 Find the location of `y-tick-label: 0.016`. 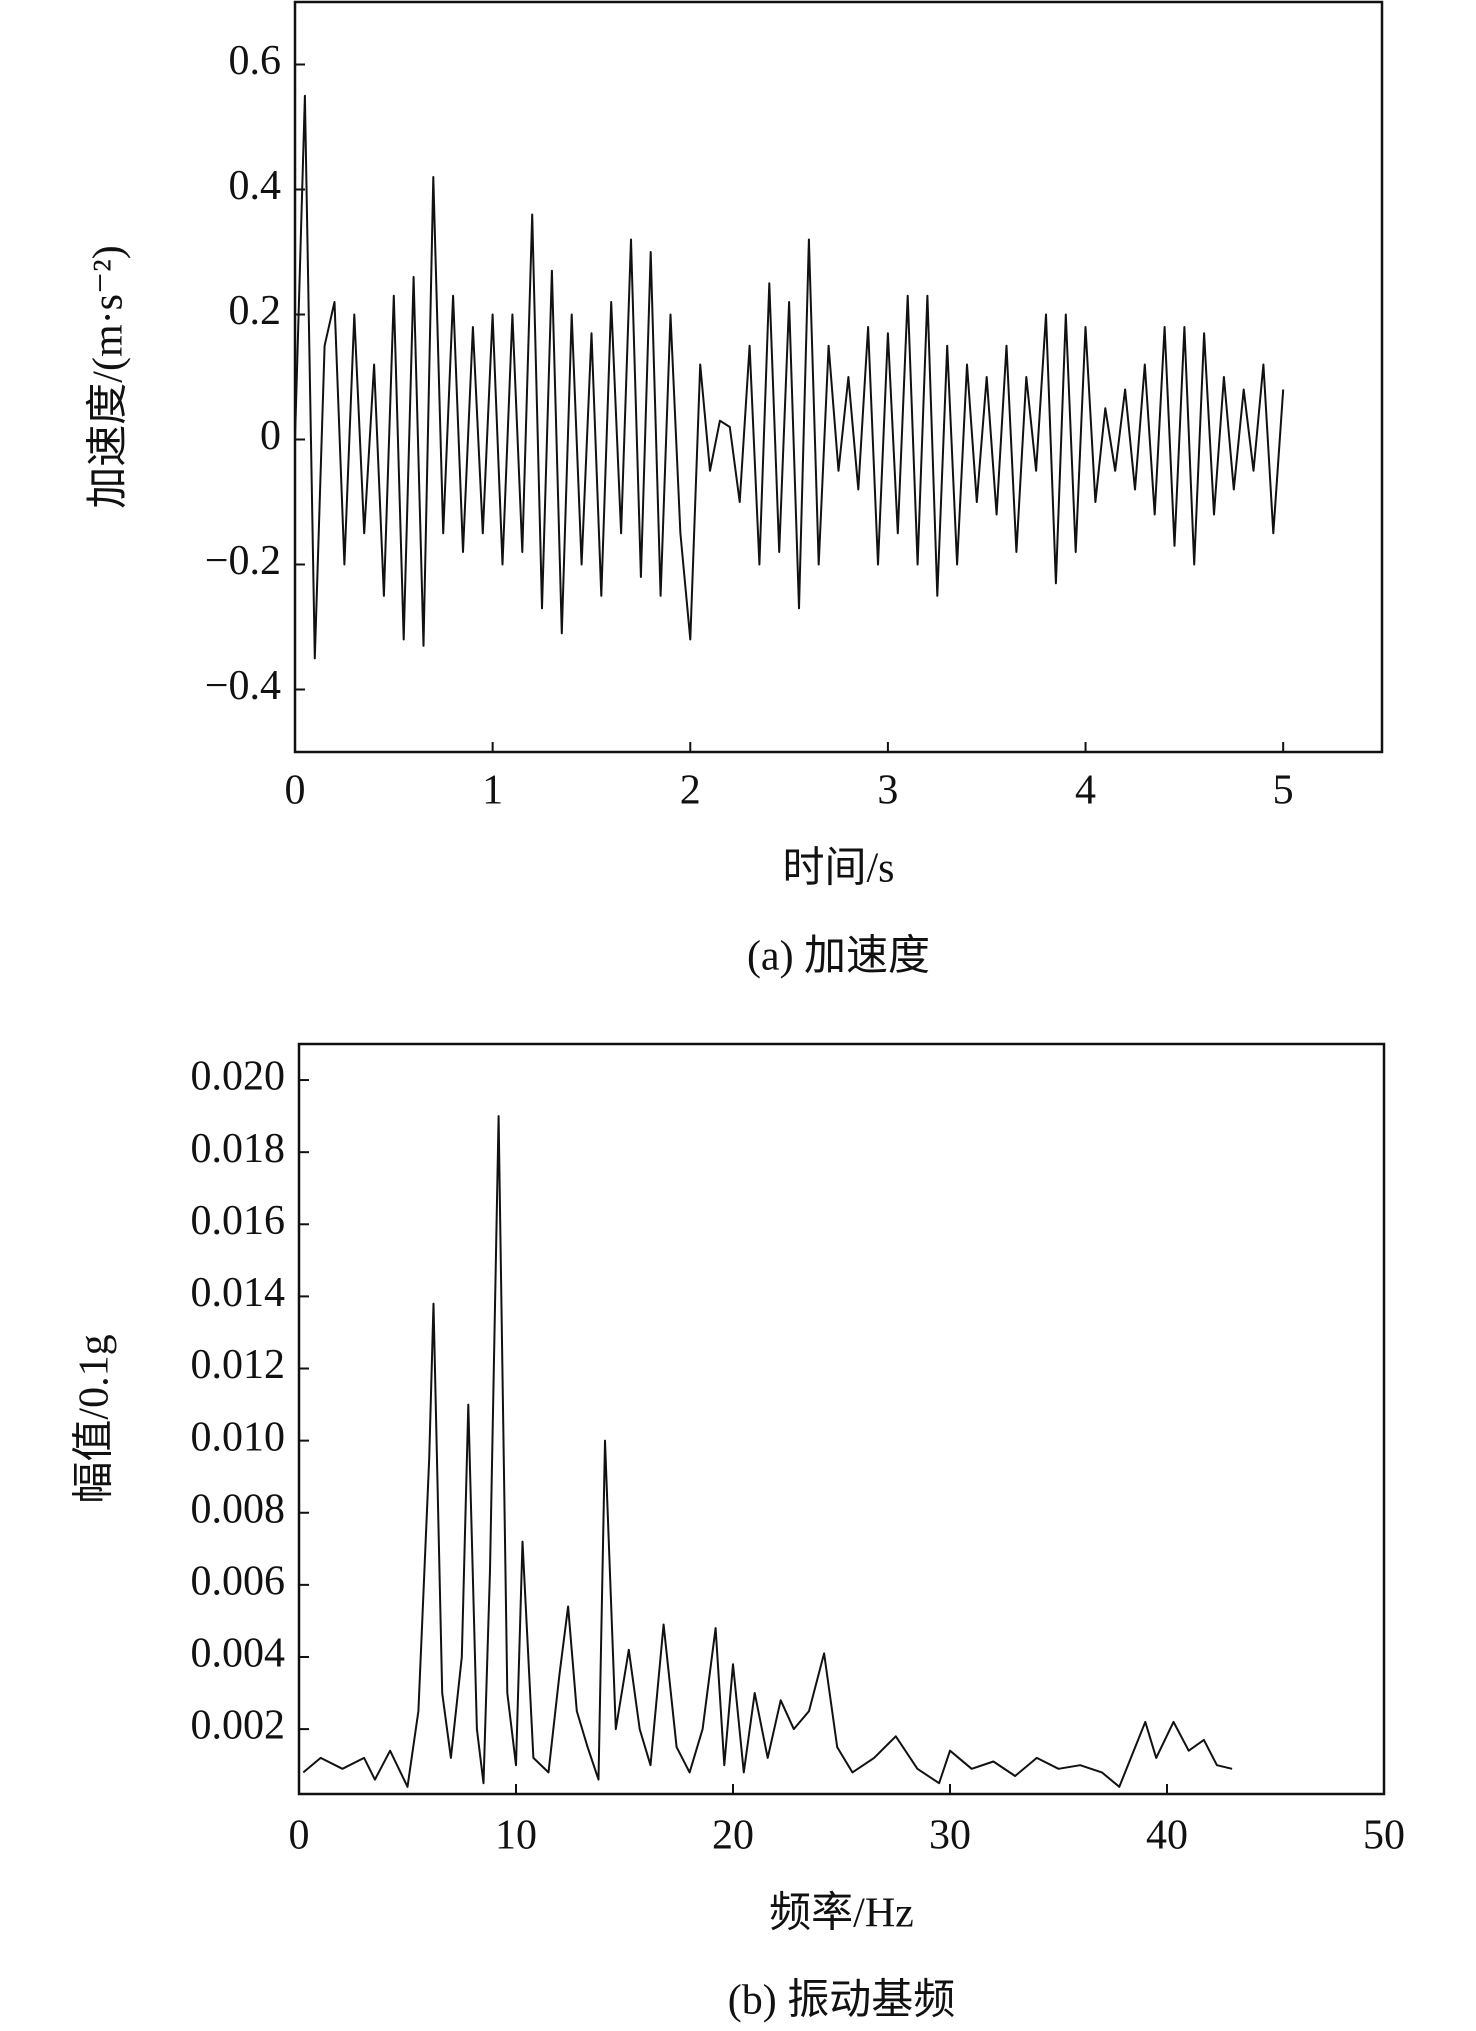

y-tick-label: 0.016 is located at coordinates (238, 1221).